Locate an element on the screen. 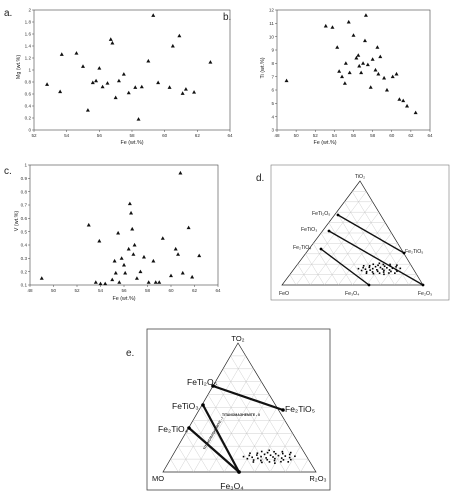  panel-c-ylabel: V (wt.%) is located at coordinates (17, 221).